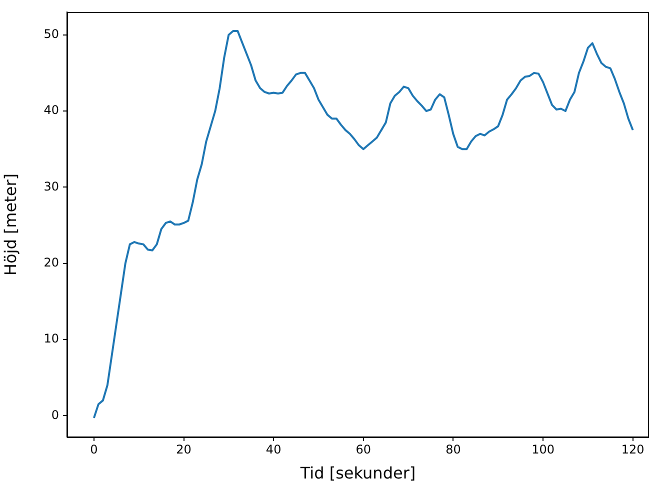 The height and width of the screenshot is (484, 649). I want to click on y-tick-label: 10, so click(51, 339).